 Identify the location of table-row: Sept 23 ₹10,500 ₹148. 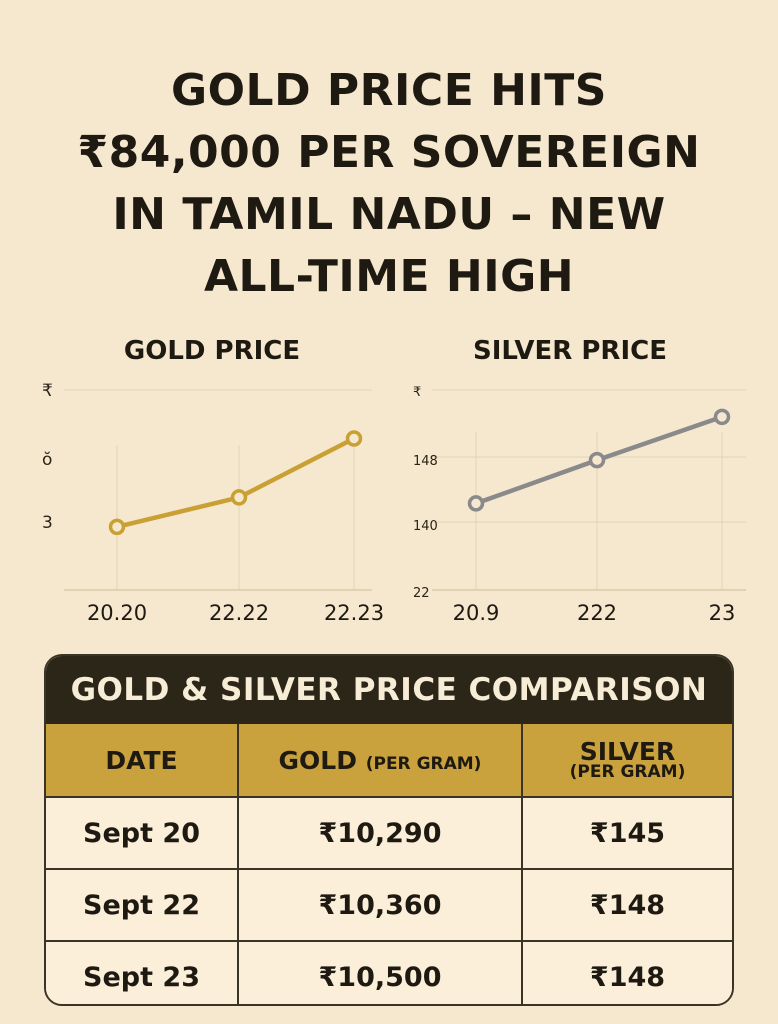
(389, 972).